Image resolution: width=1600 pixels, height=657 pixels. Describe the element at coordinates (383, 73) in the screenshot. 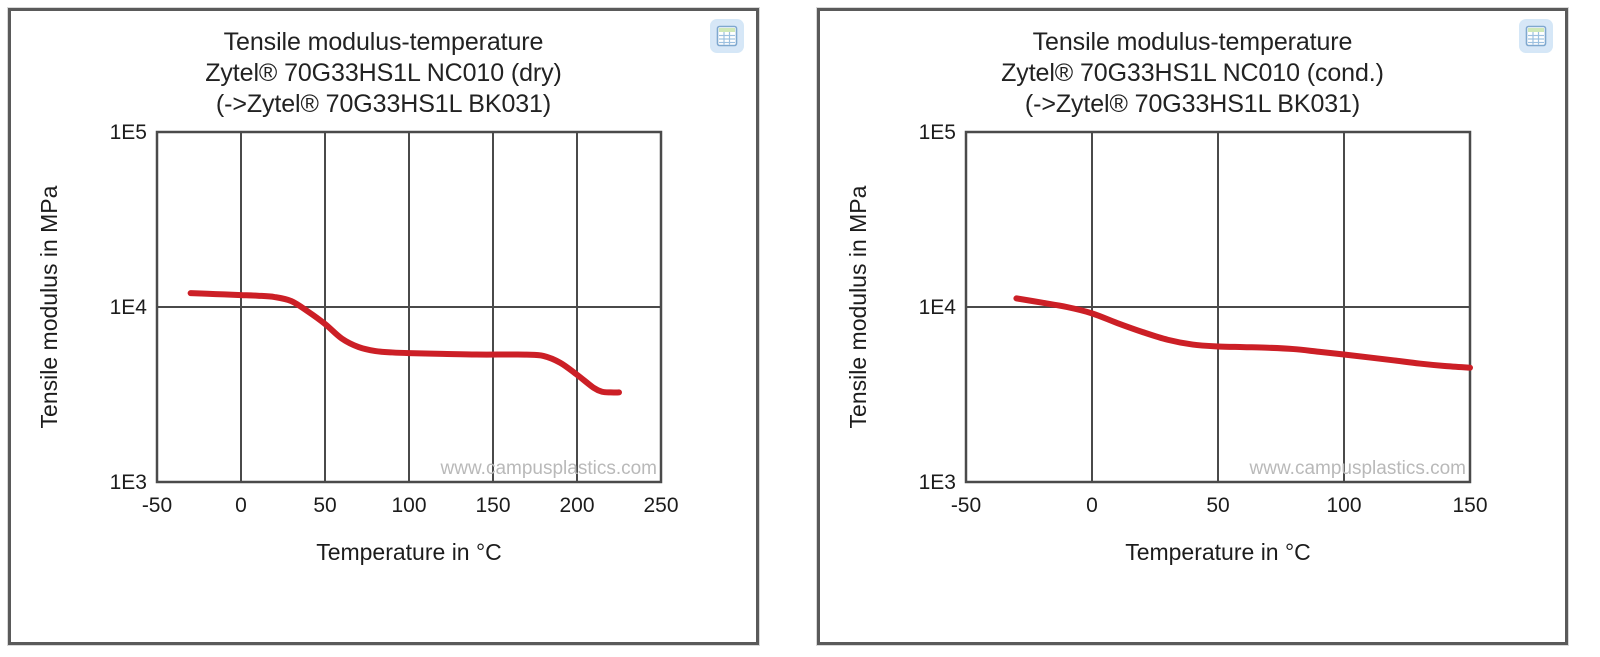

I see `chart-title-line-2: Zytel® 70G33HS1L NC010 (dry)` at that location.